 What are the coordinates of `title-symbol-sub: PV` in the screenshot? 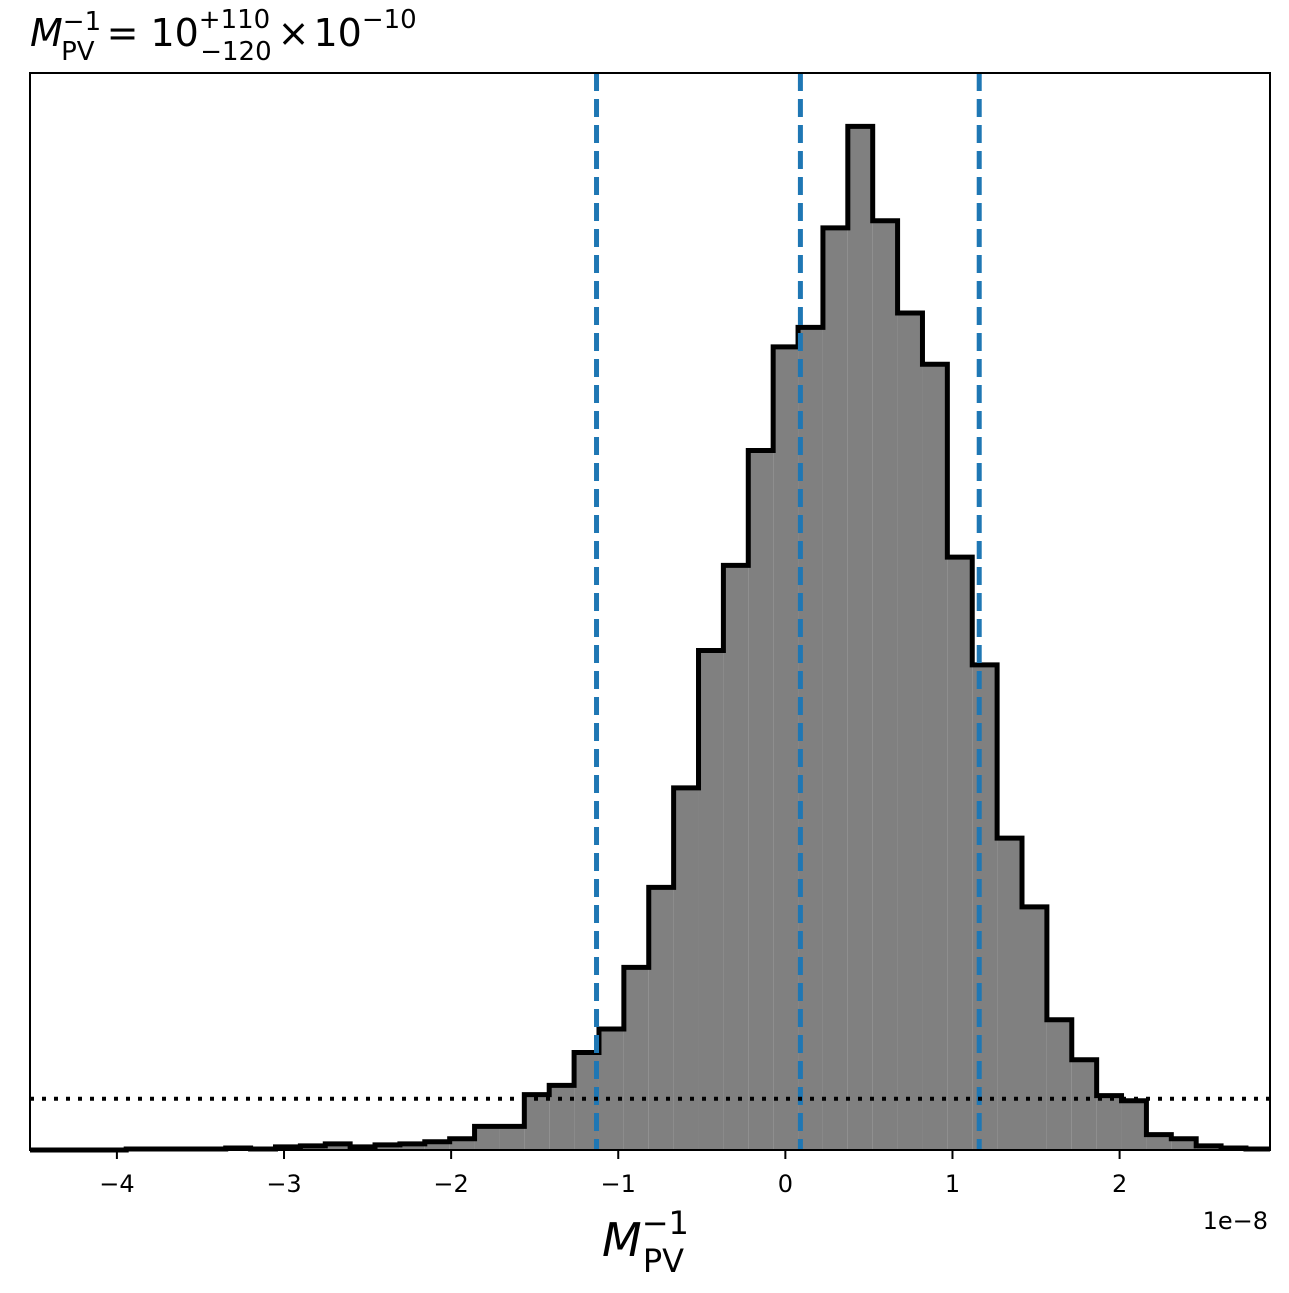 It's located at (78, 52).